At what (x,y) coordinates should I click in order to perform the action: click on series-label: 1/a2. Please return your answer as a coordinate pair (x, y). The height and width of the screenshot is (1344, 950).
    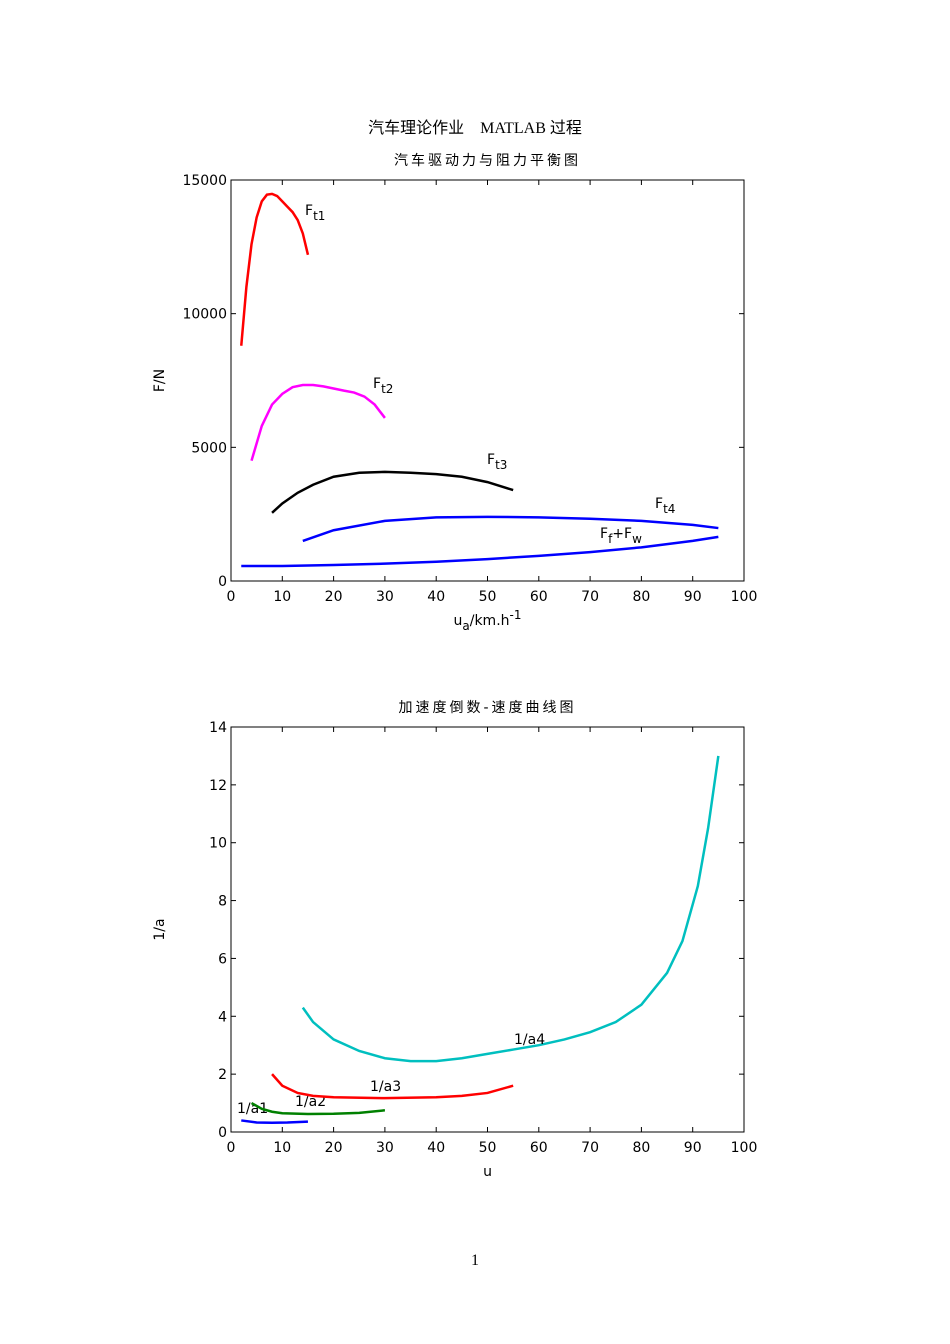
    Looking at the image, I should click on (310, 1102).